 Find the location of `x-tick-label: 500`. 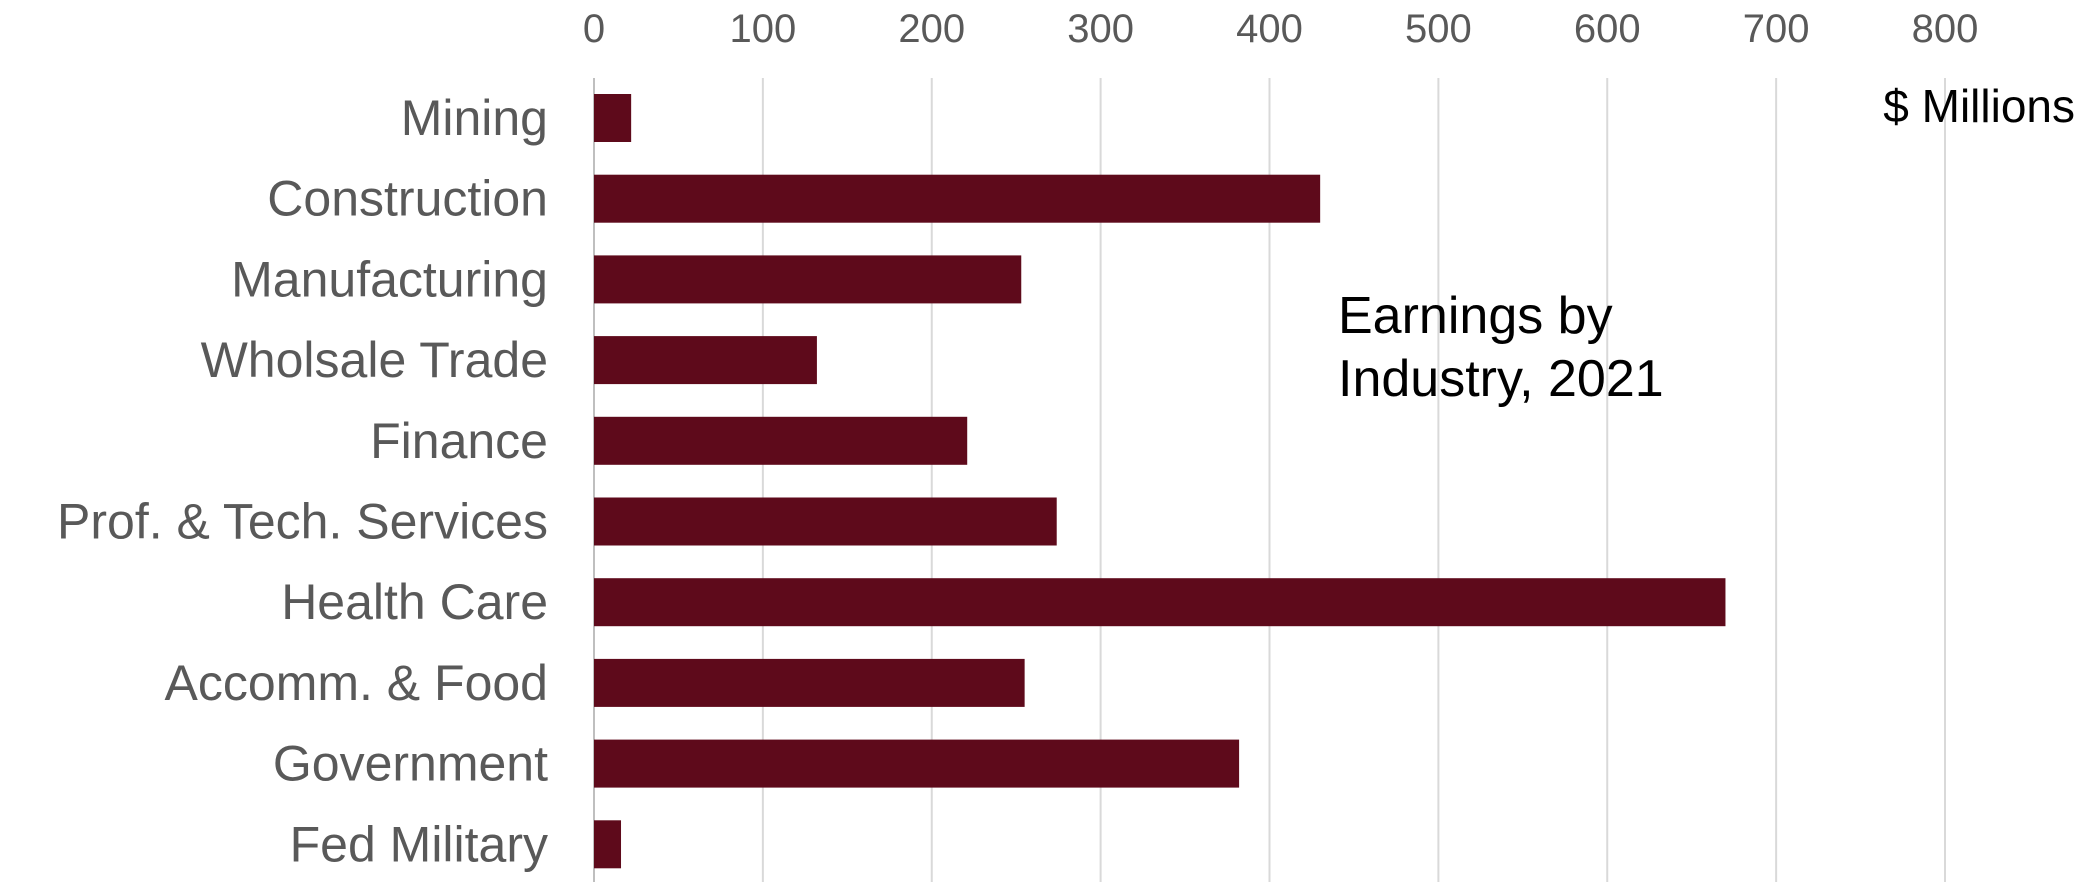

x-tick-label: 500 is located at coordinates (1438, 29).